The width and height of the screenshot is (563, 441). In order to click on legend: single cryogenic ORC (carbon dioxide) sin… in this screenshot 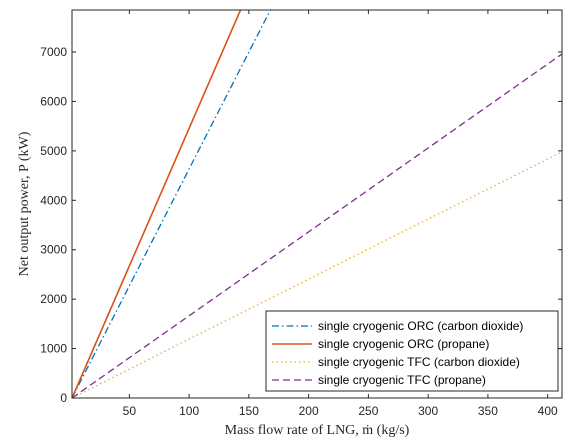, I will do `click(412, 351)`.